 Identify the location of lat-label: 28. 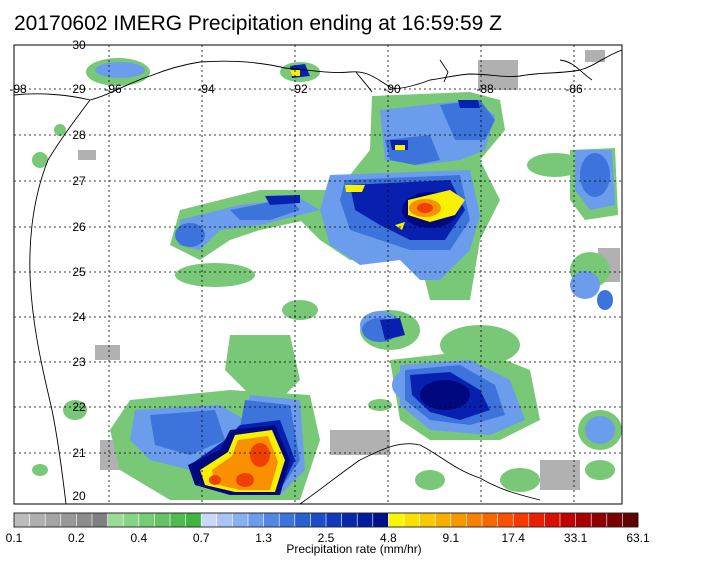
(79, 135).